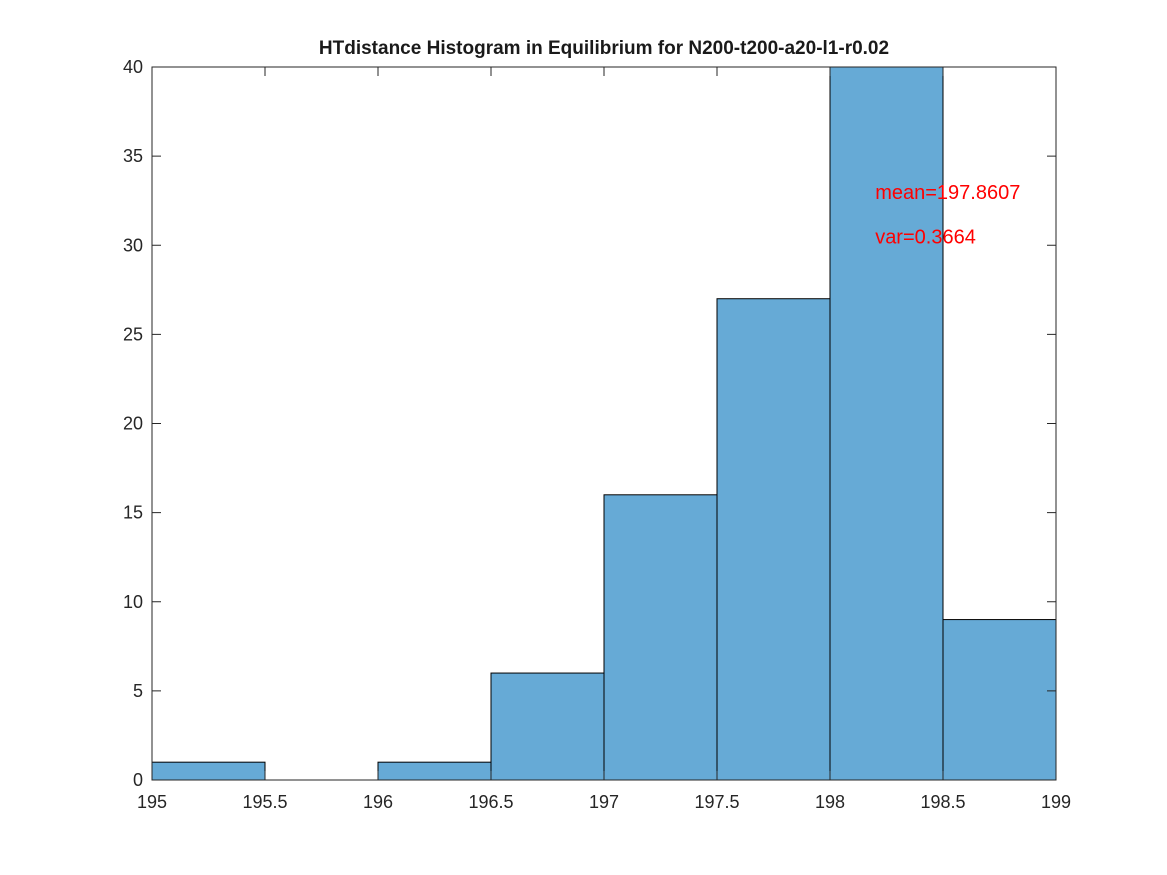 This screenshot has width=1167, height=875. Describe the element at coordinates (138, 691) in the screenshot. I see `y-tick-label: 5` at that location.